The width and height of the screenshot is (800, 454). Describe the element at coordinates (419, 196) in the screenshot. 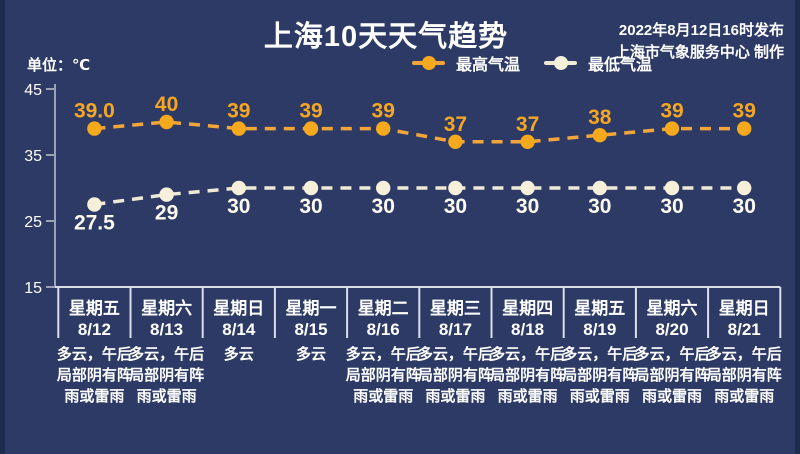

I see `low-temp-line` at that location.